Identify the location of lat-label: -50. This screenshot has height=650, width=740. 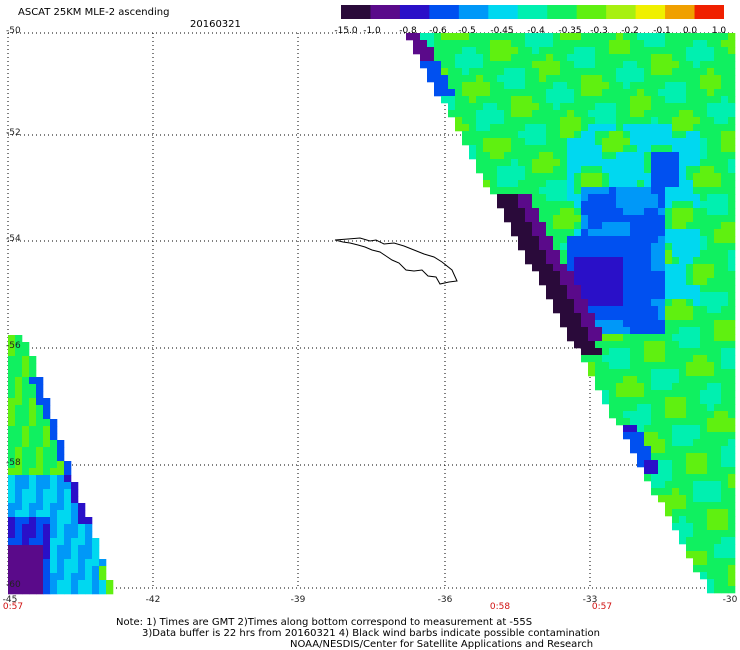
(13, 31).